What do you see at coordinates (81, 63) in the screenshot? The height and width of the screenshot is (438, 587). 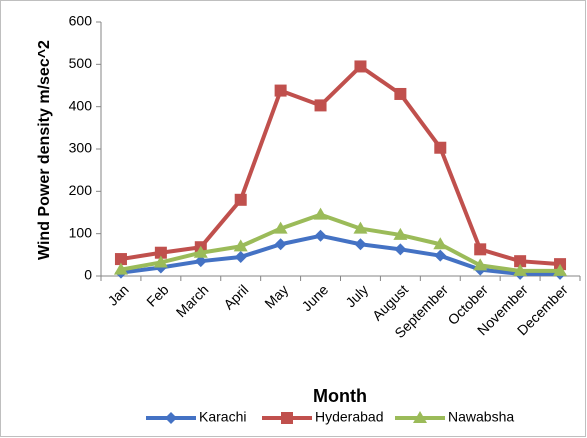 I see `y-tick-label: 500` at bounding box center [81, 63].